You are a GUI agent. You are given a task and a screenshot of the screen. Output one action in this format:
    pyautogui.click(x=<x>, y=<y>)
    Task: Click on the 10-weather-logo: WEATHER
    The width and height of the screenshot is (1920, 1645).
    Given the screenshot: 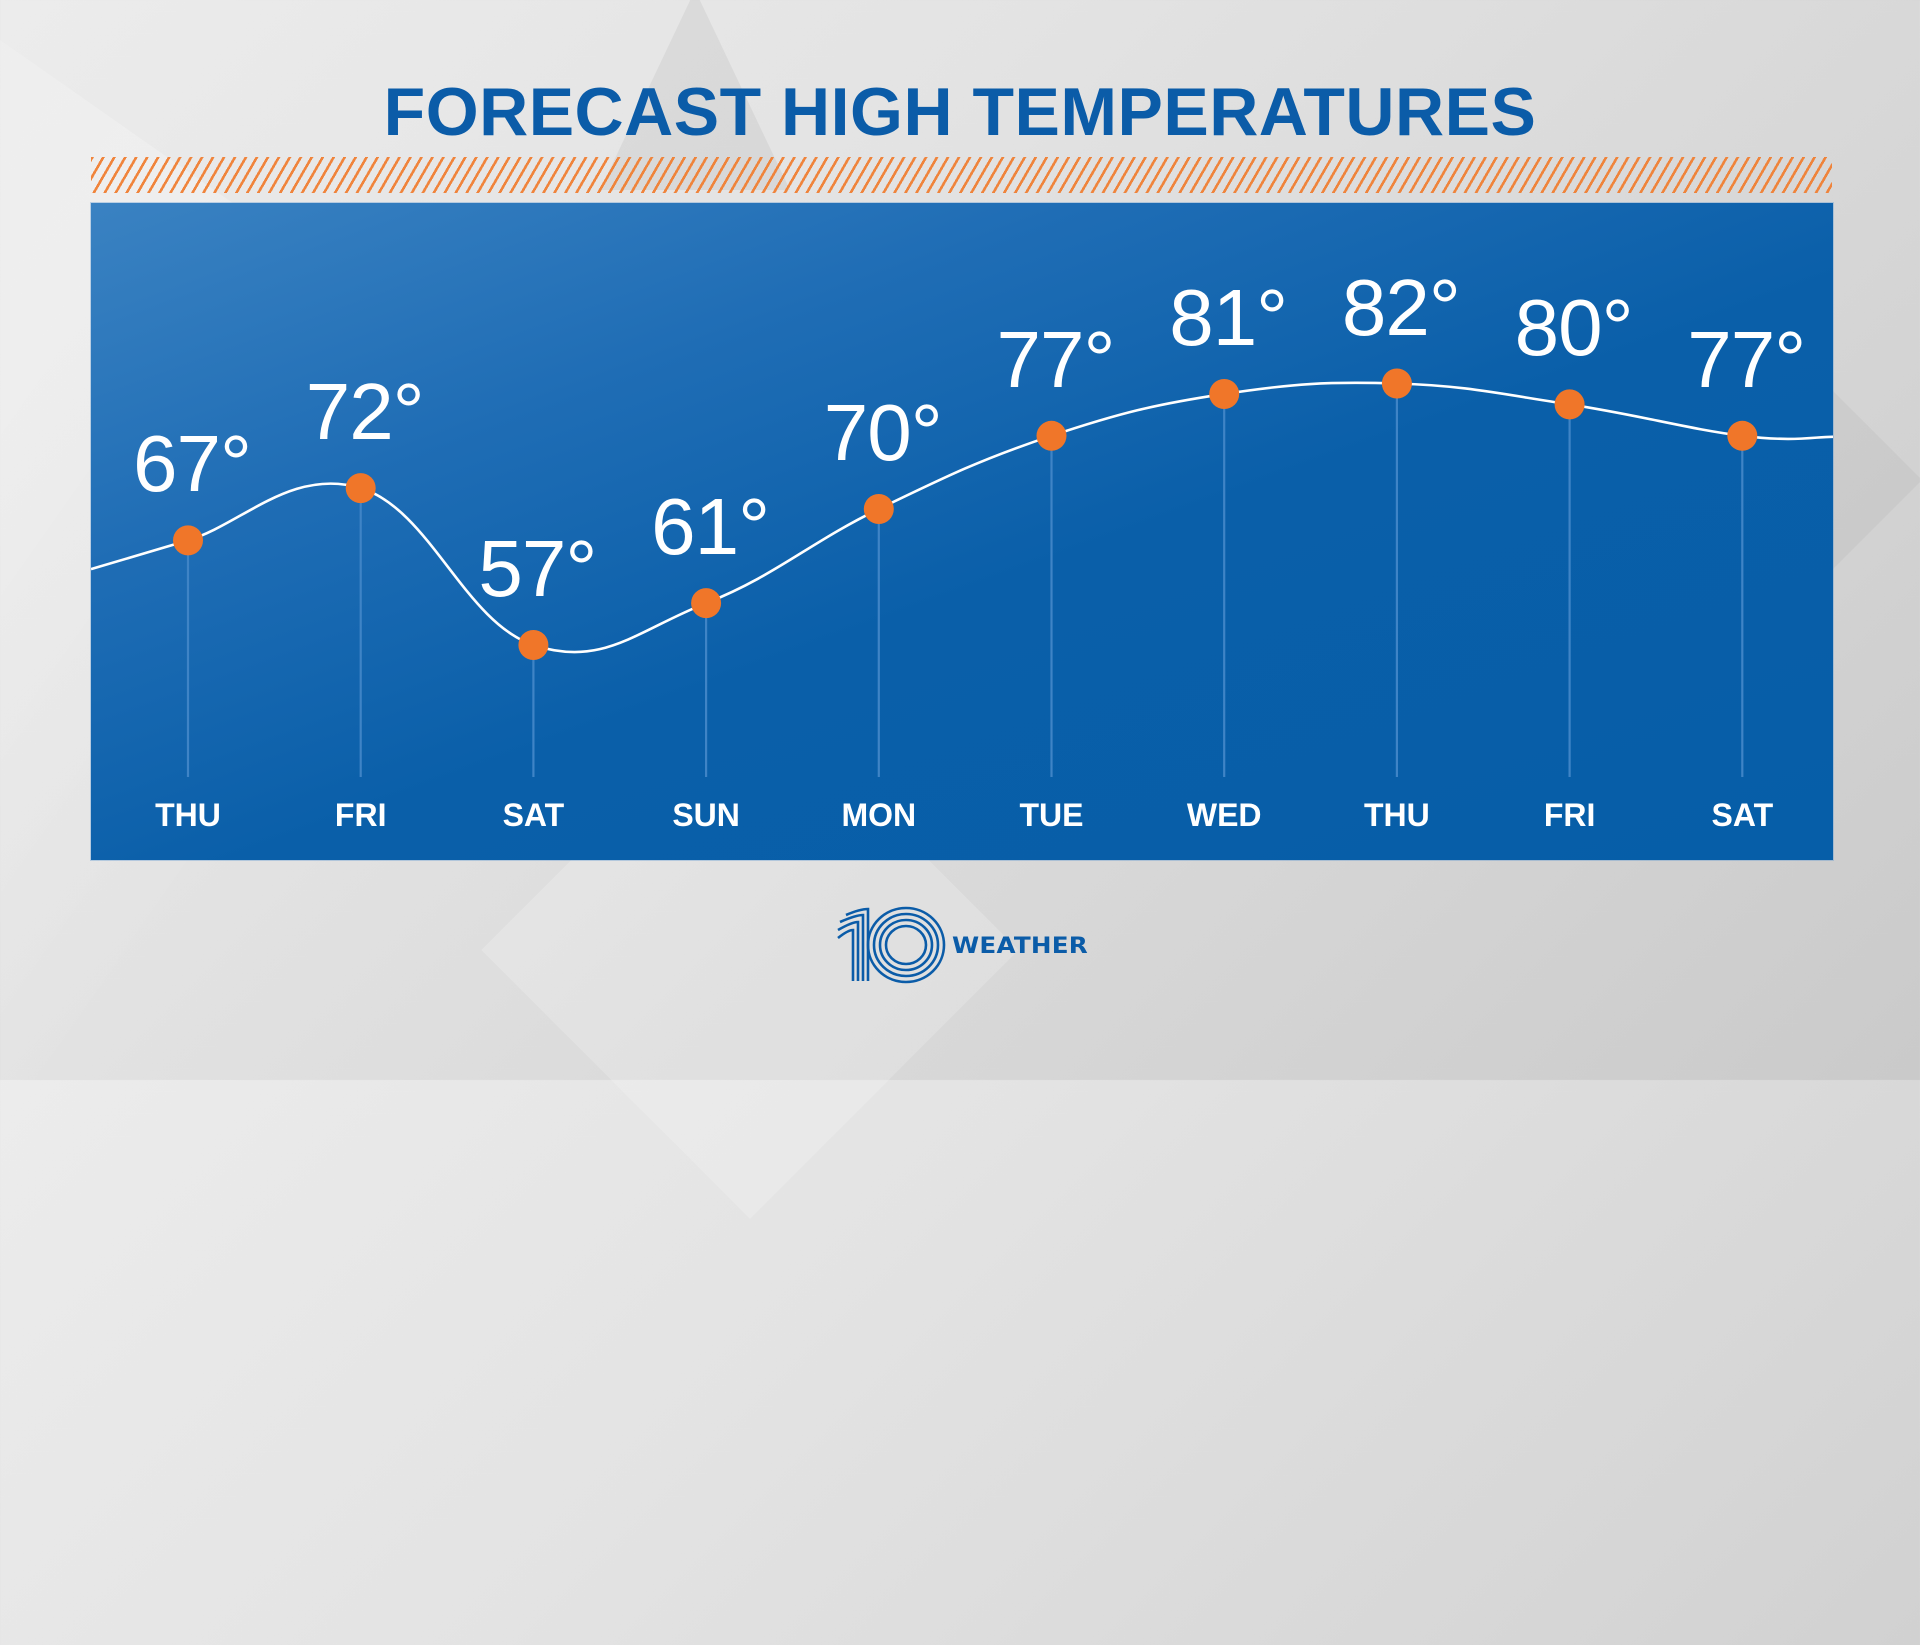 What is the action you would take?
    pyautogui.click(x=966, y=945)
    